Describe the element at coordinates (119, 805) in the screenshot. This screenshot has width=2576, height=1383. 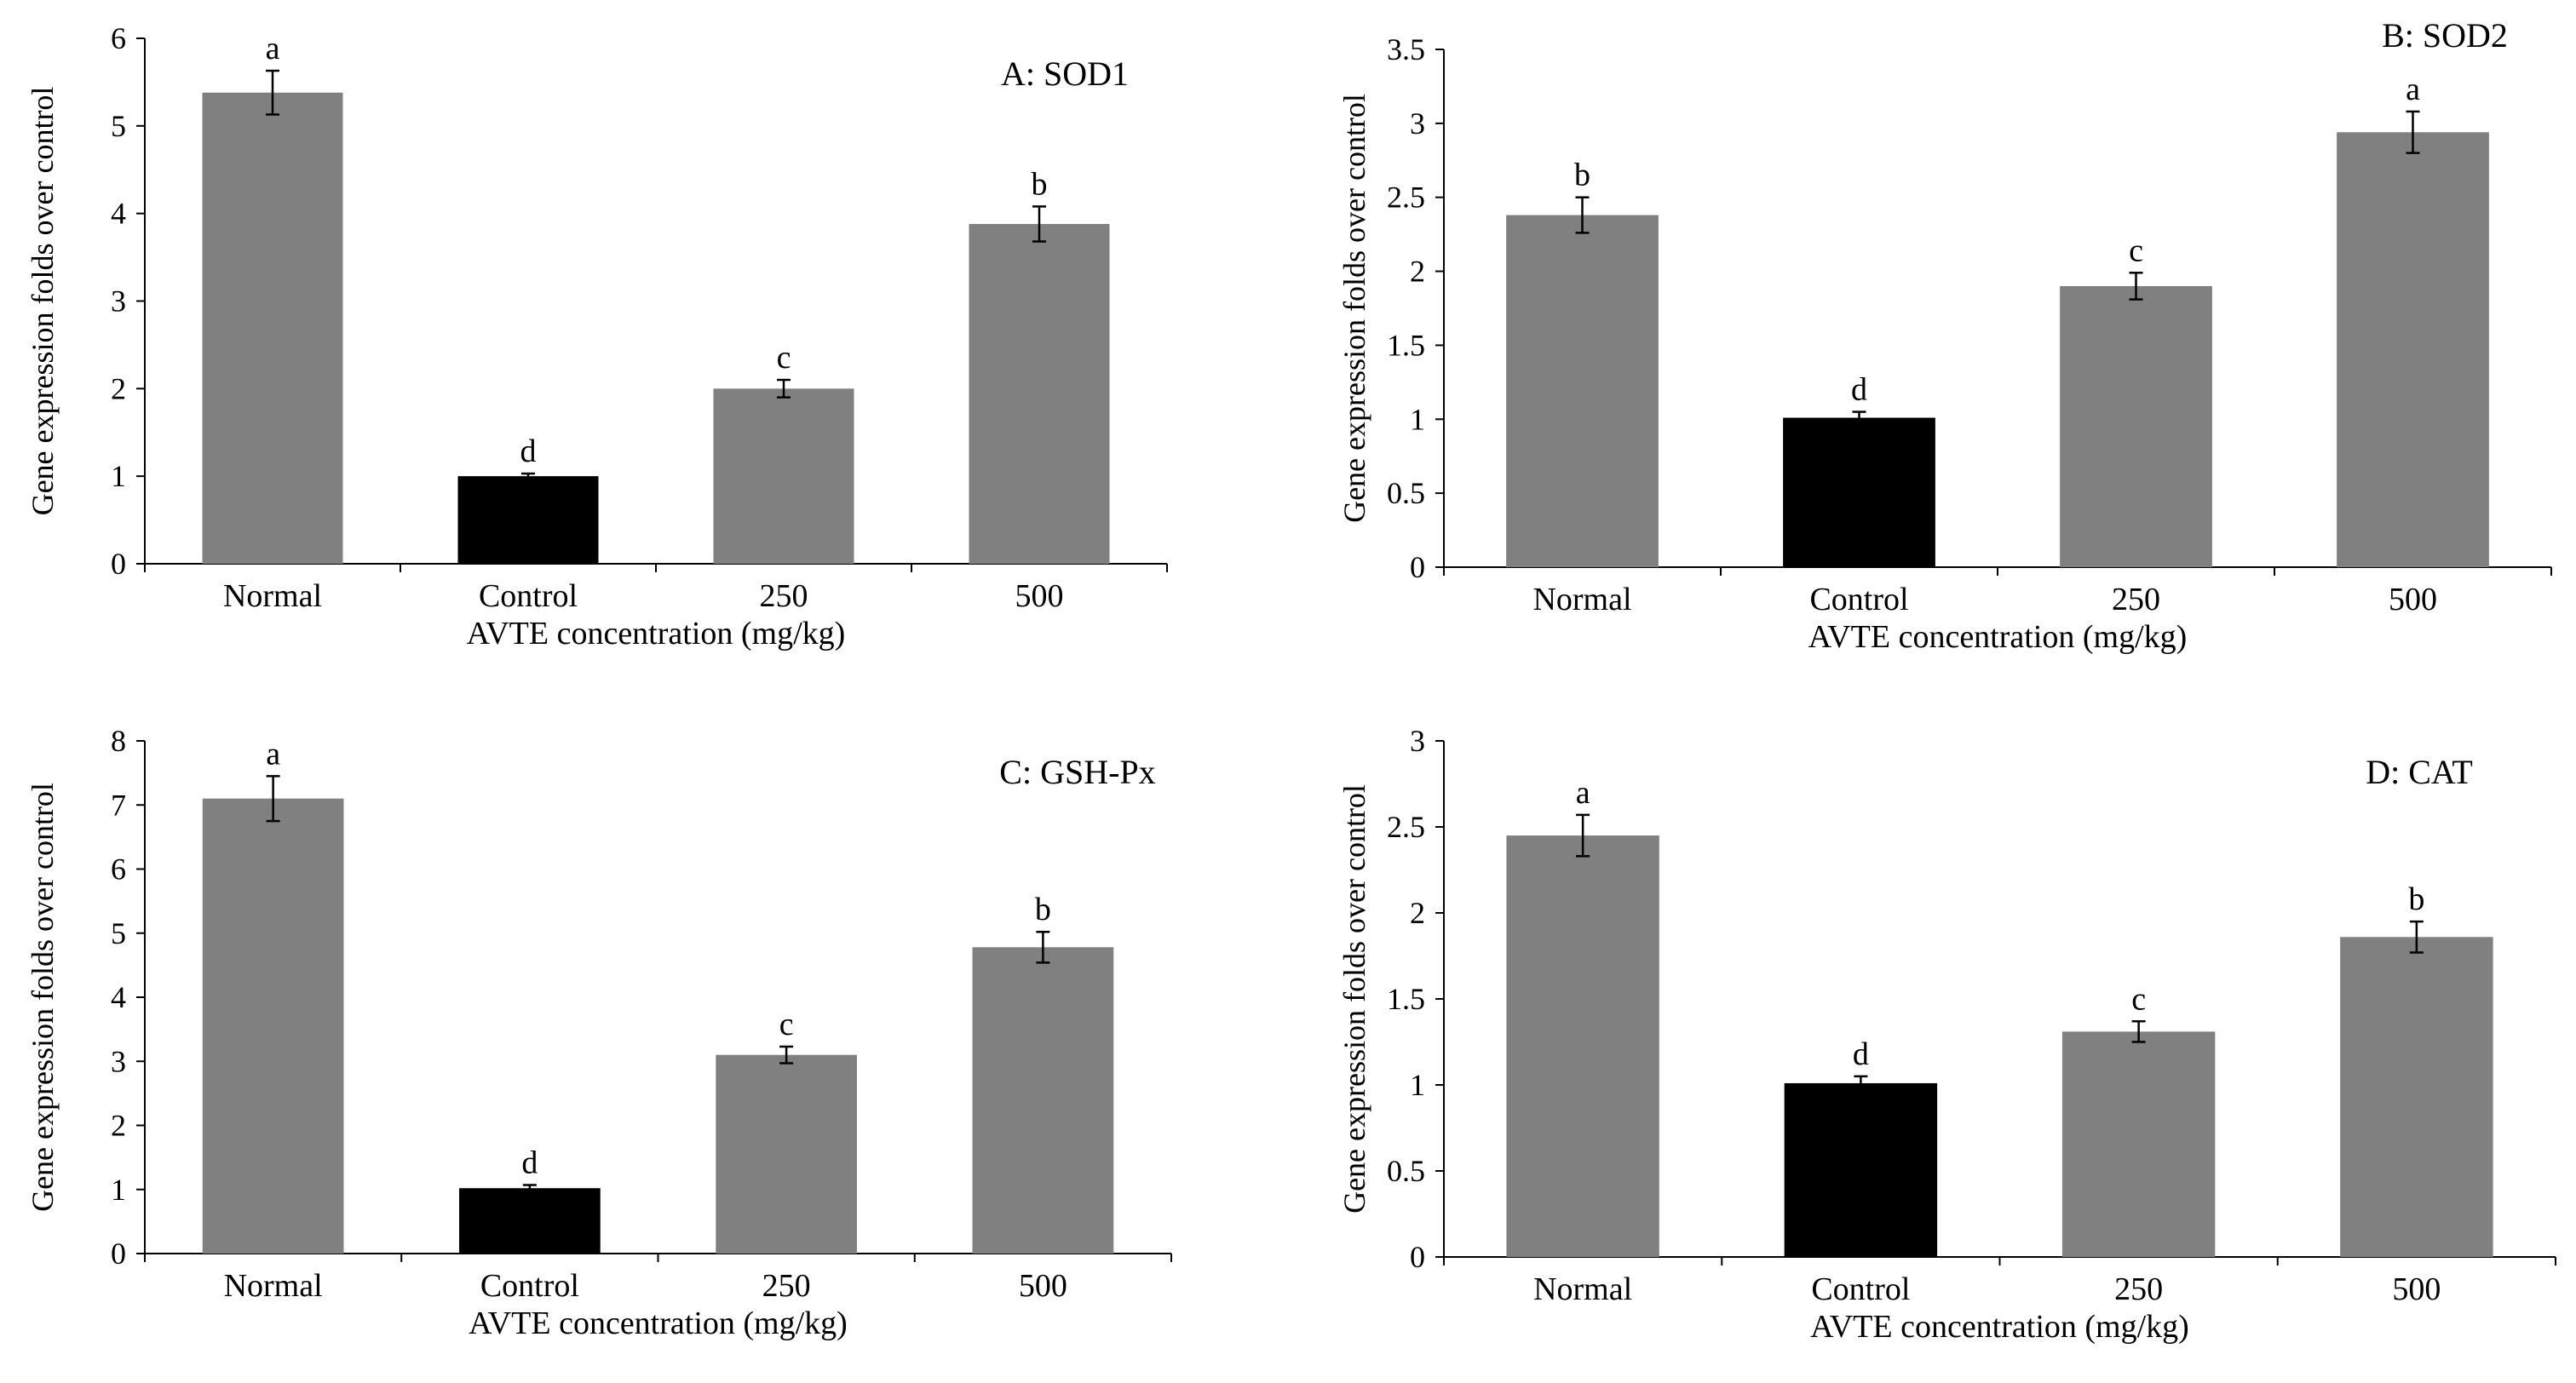
I see `y-tick-label: 7` at that location.